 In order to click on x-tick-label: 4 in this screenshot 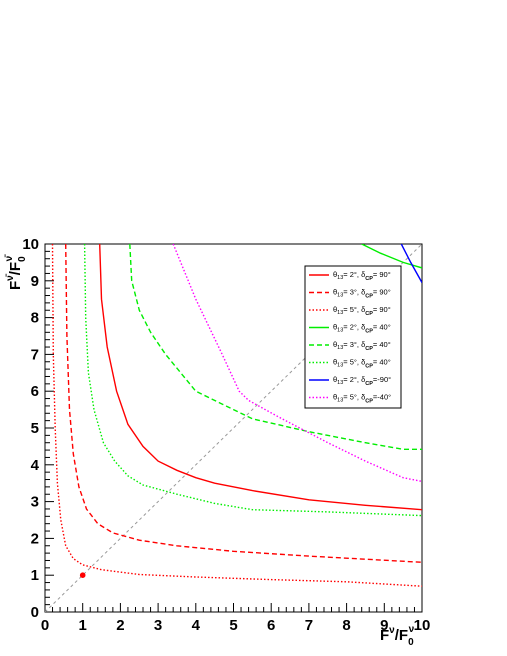, I will do `click(196, 625)`.